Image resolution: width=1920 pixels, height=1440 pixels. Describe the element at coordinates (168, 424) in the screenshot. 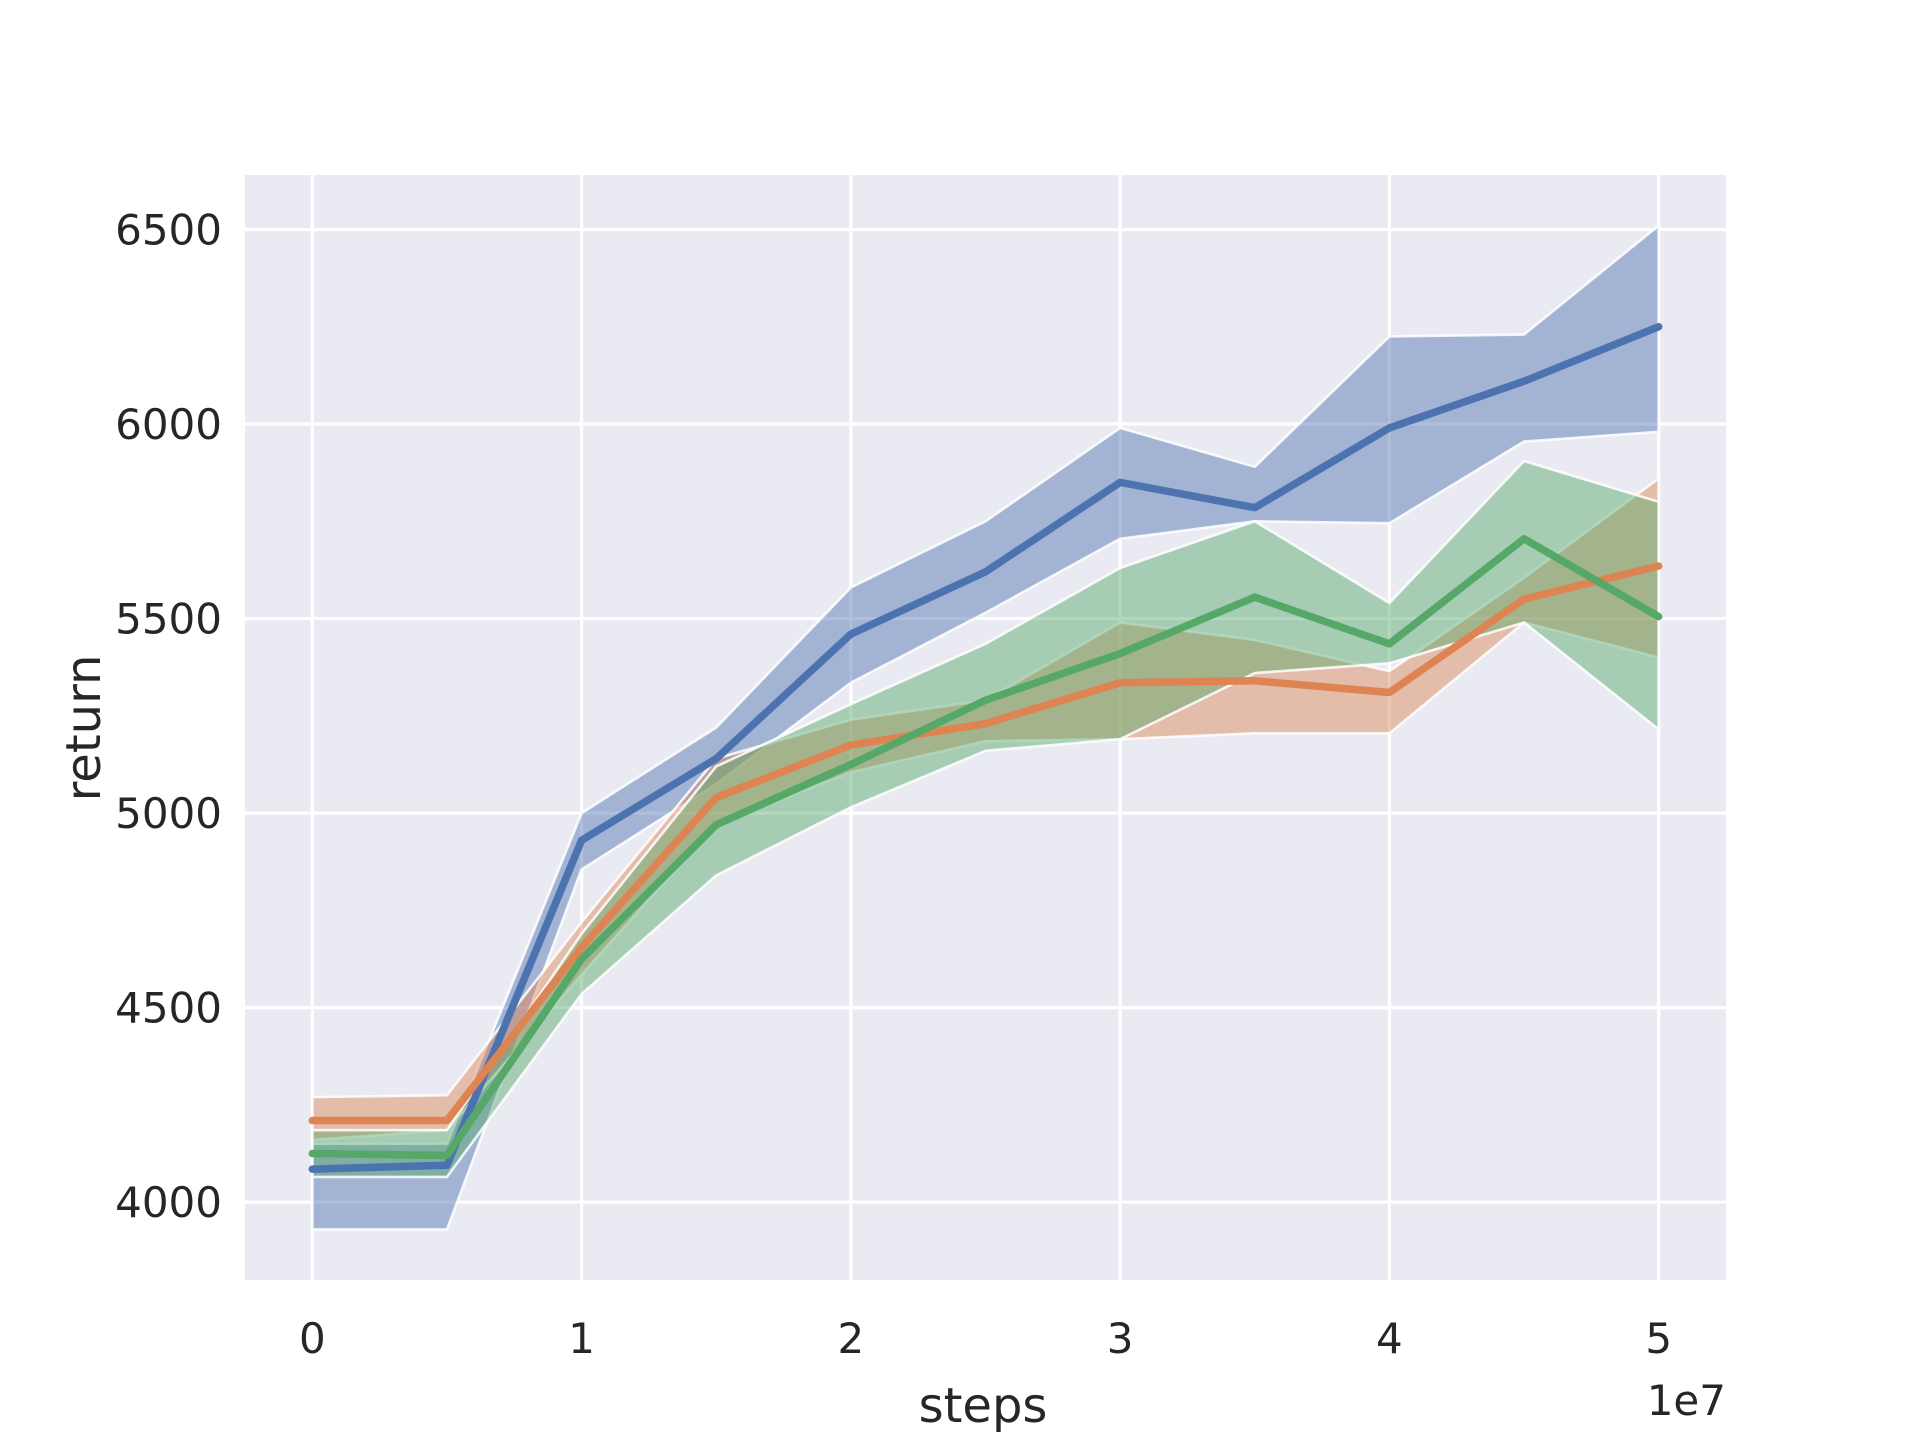

I see `y-tick-label-6000: 6000` at that location.